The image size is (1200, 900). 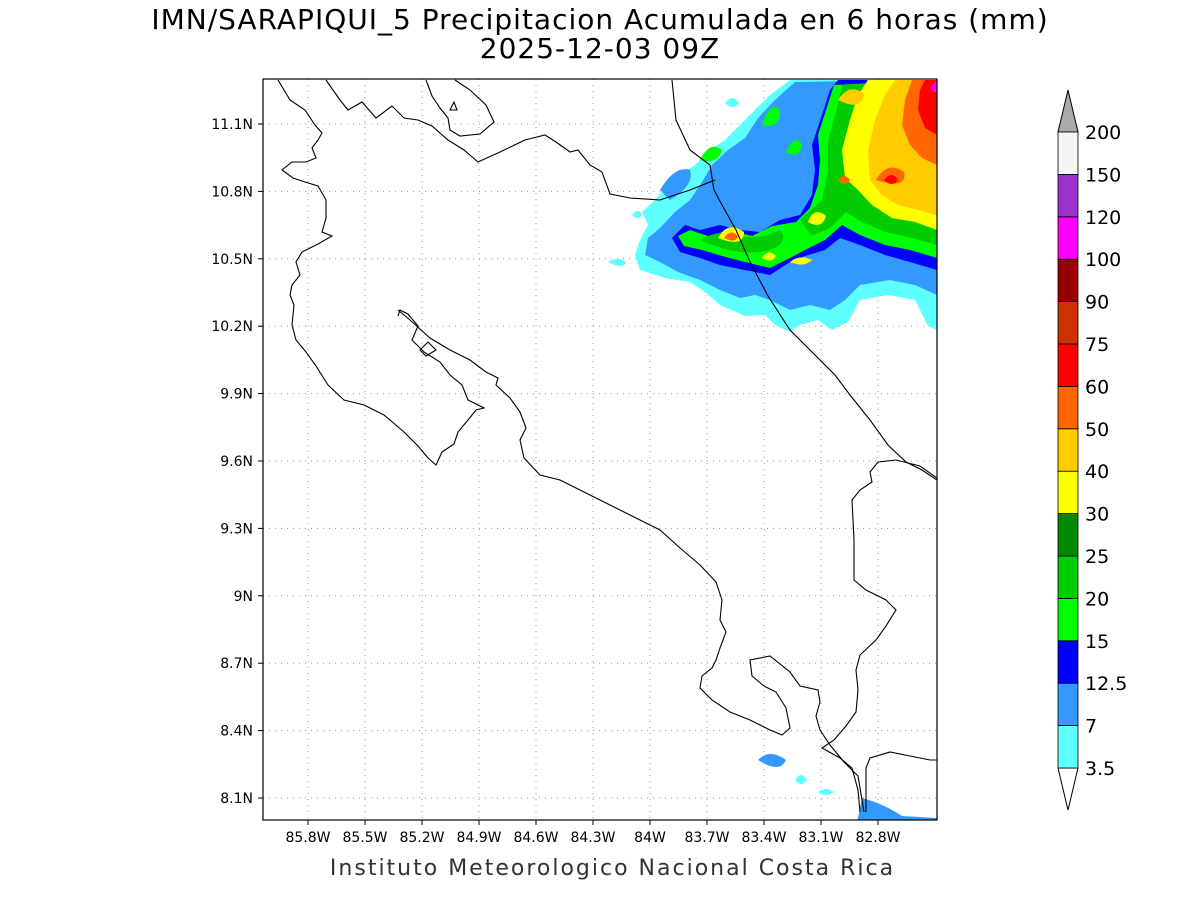 What do you see at coordinates (1103, 218) in the screenshot?
I see `colorbar-label: 120` at bounding box center [1103, 218].